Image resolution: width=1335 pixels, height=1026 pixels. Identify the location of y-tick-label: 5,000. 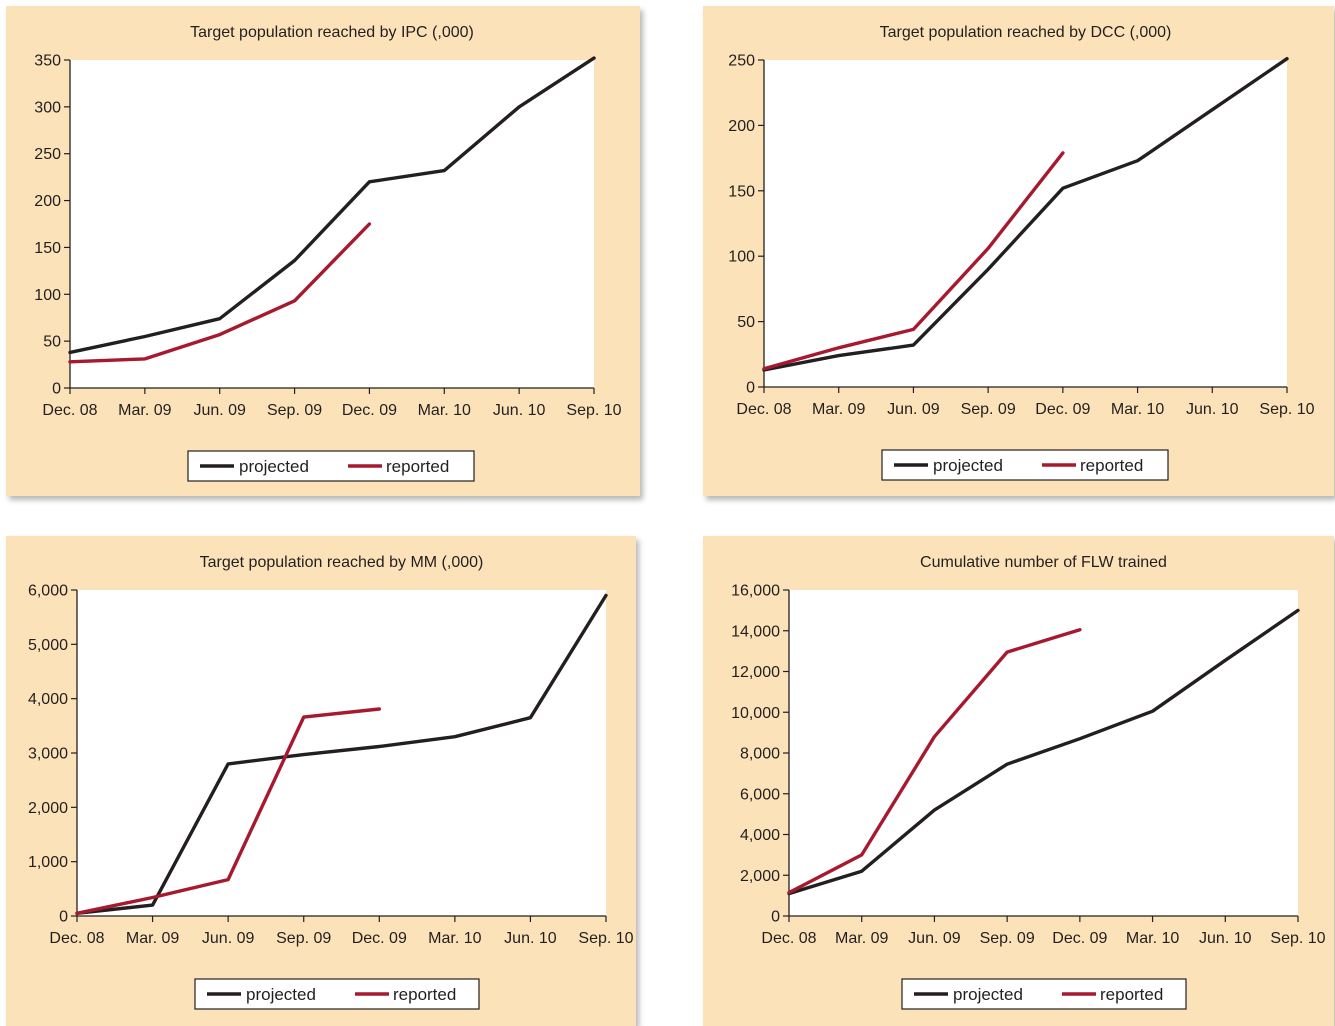
(48, 645).